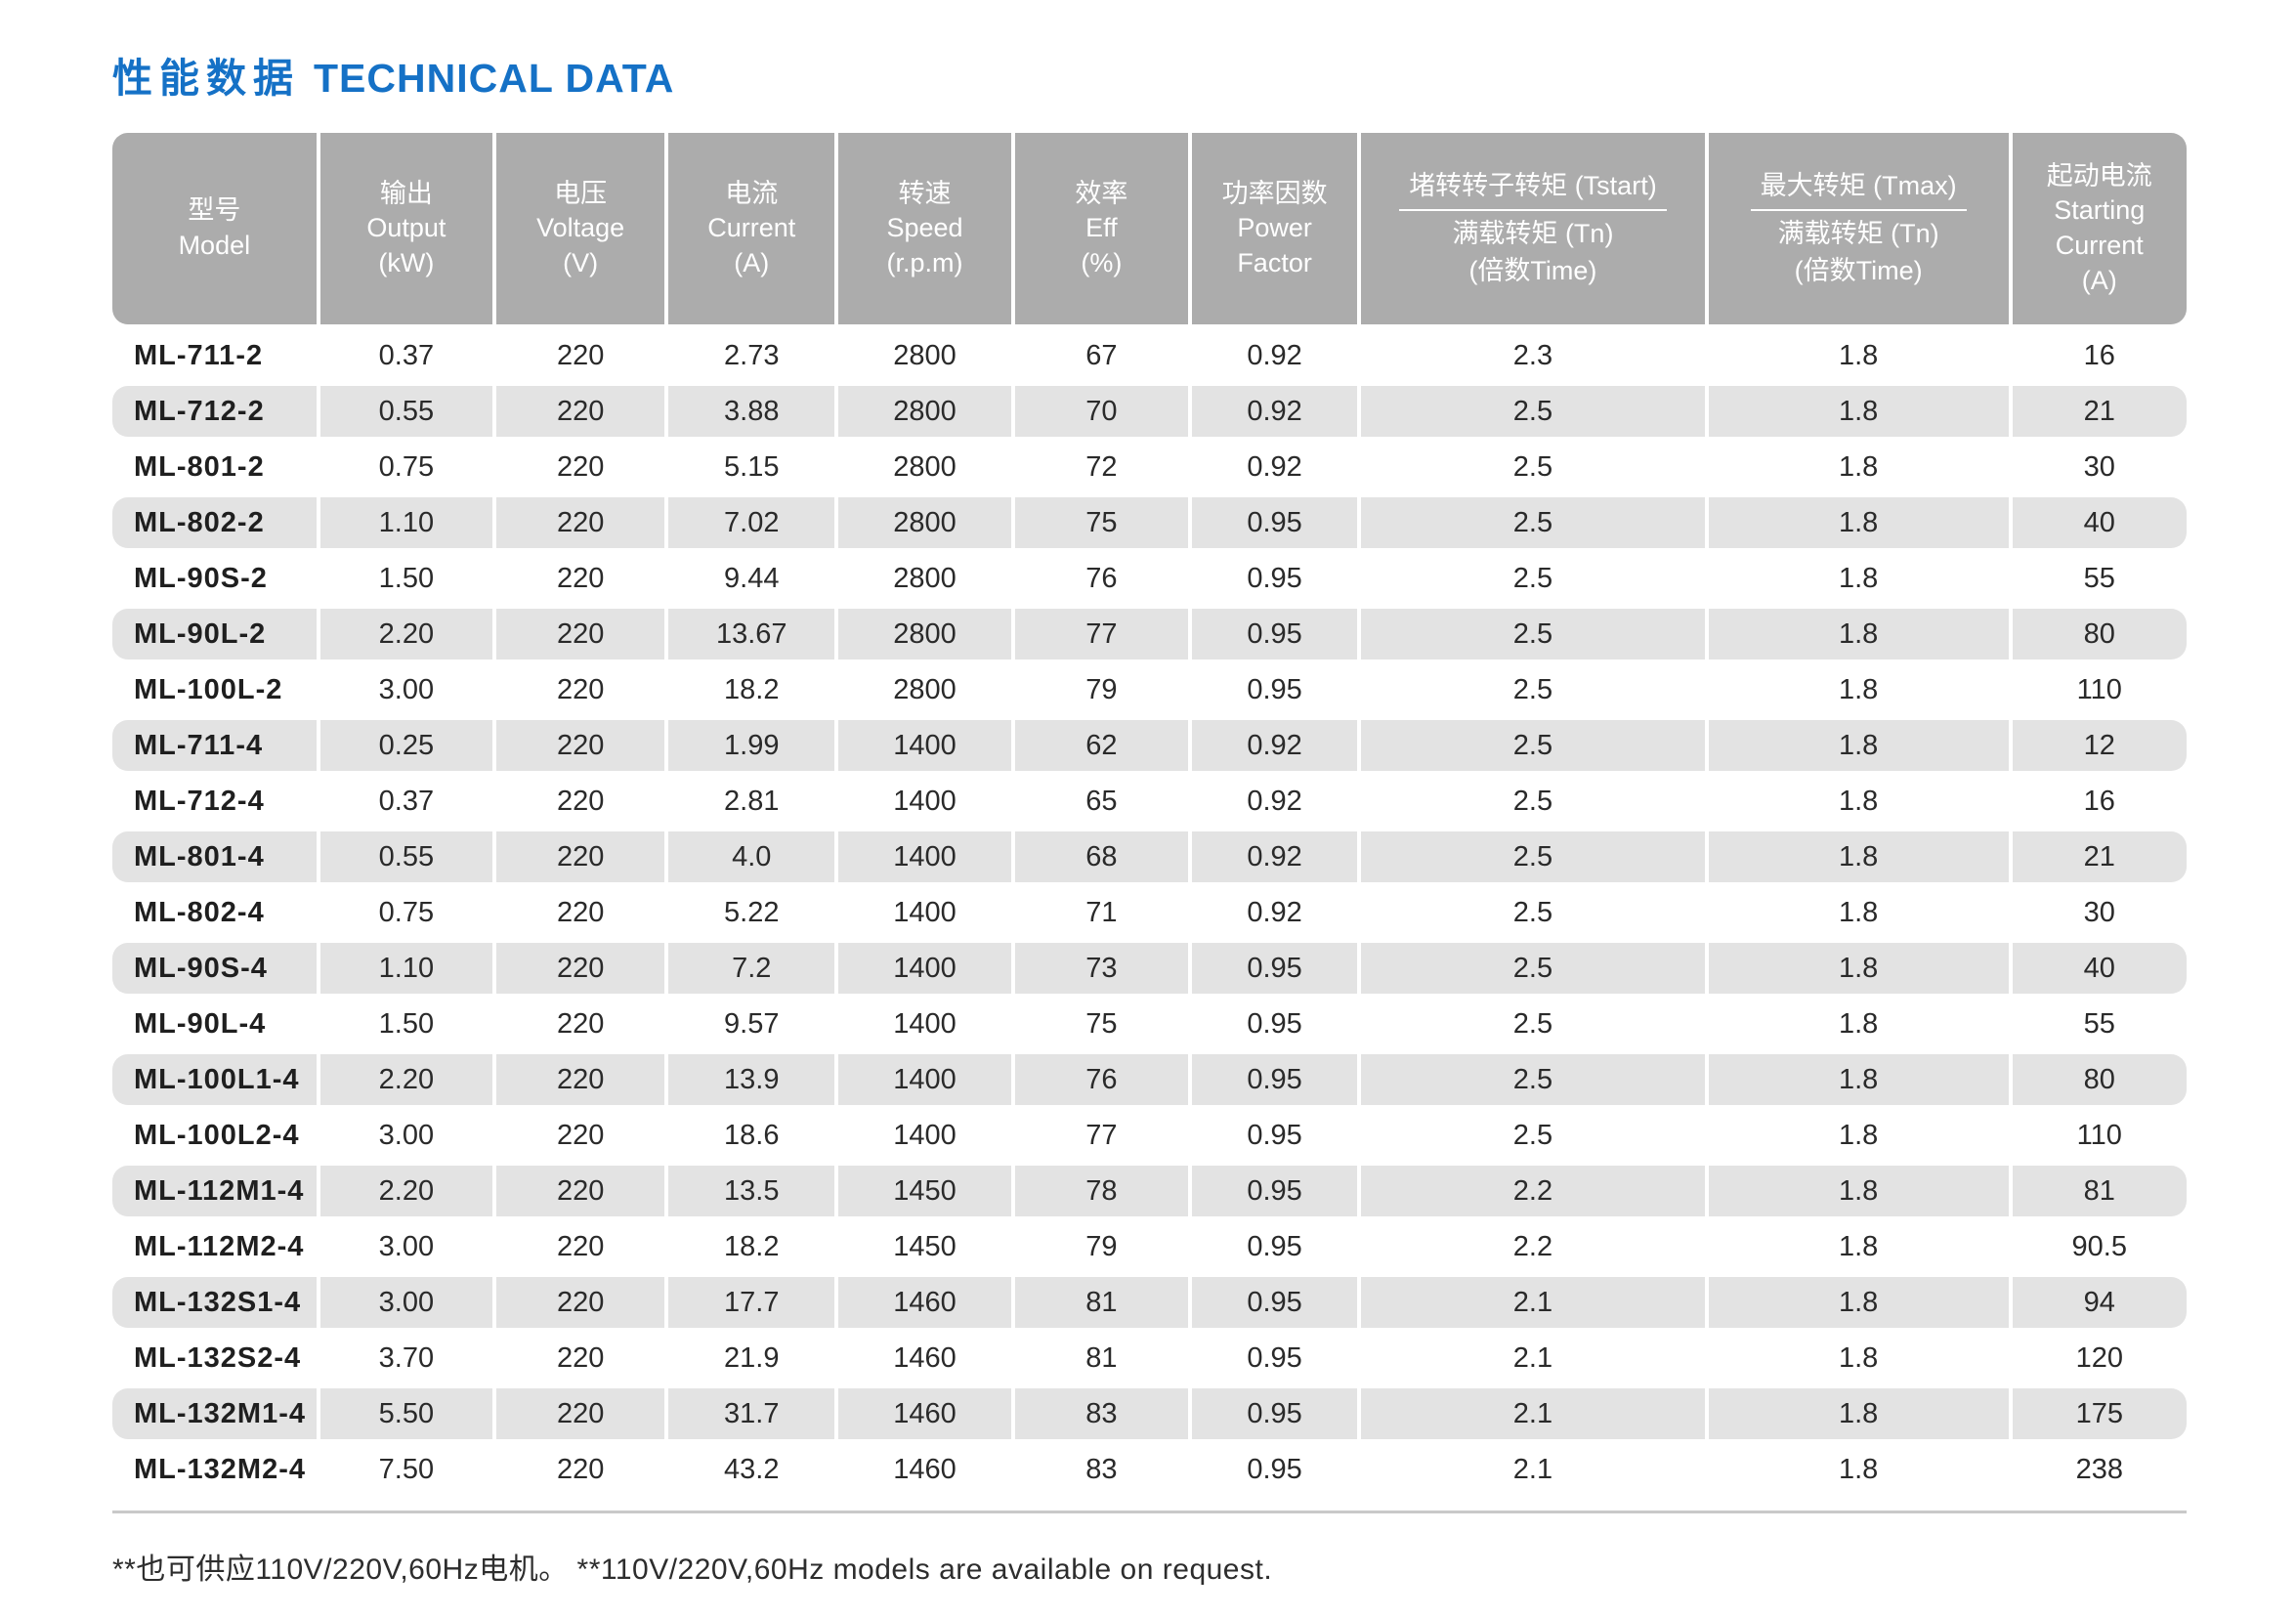 The image size is (2296, 1617). Describe the element at coordinates (1859, 270) in the screenshot. I see `header-unit: (倍数Time)` at that location.